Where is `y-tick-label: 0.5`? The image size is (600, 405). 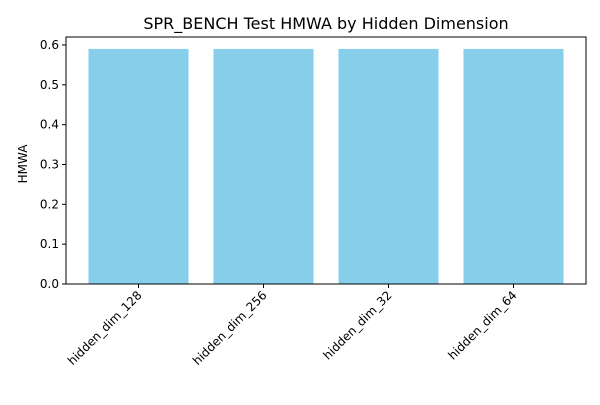 y-tick-label: 0.5 is located at coordinates (49, 85).